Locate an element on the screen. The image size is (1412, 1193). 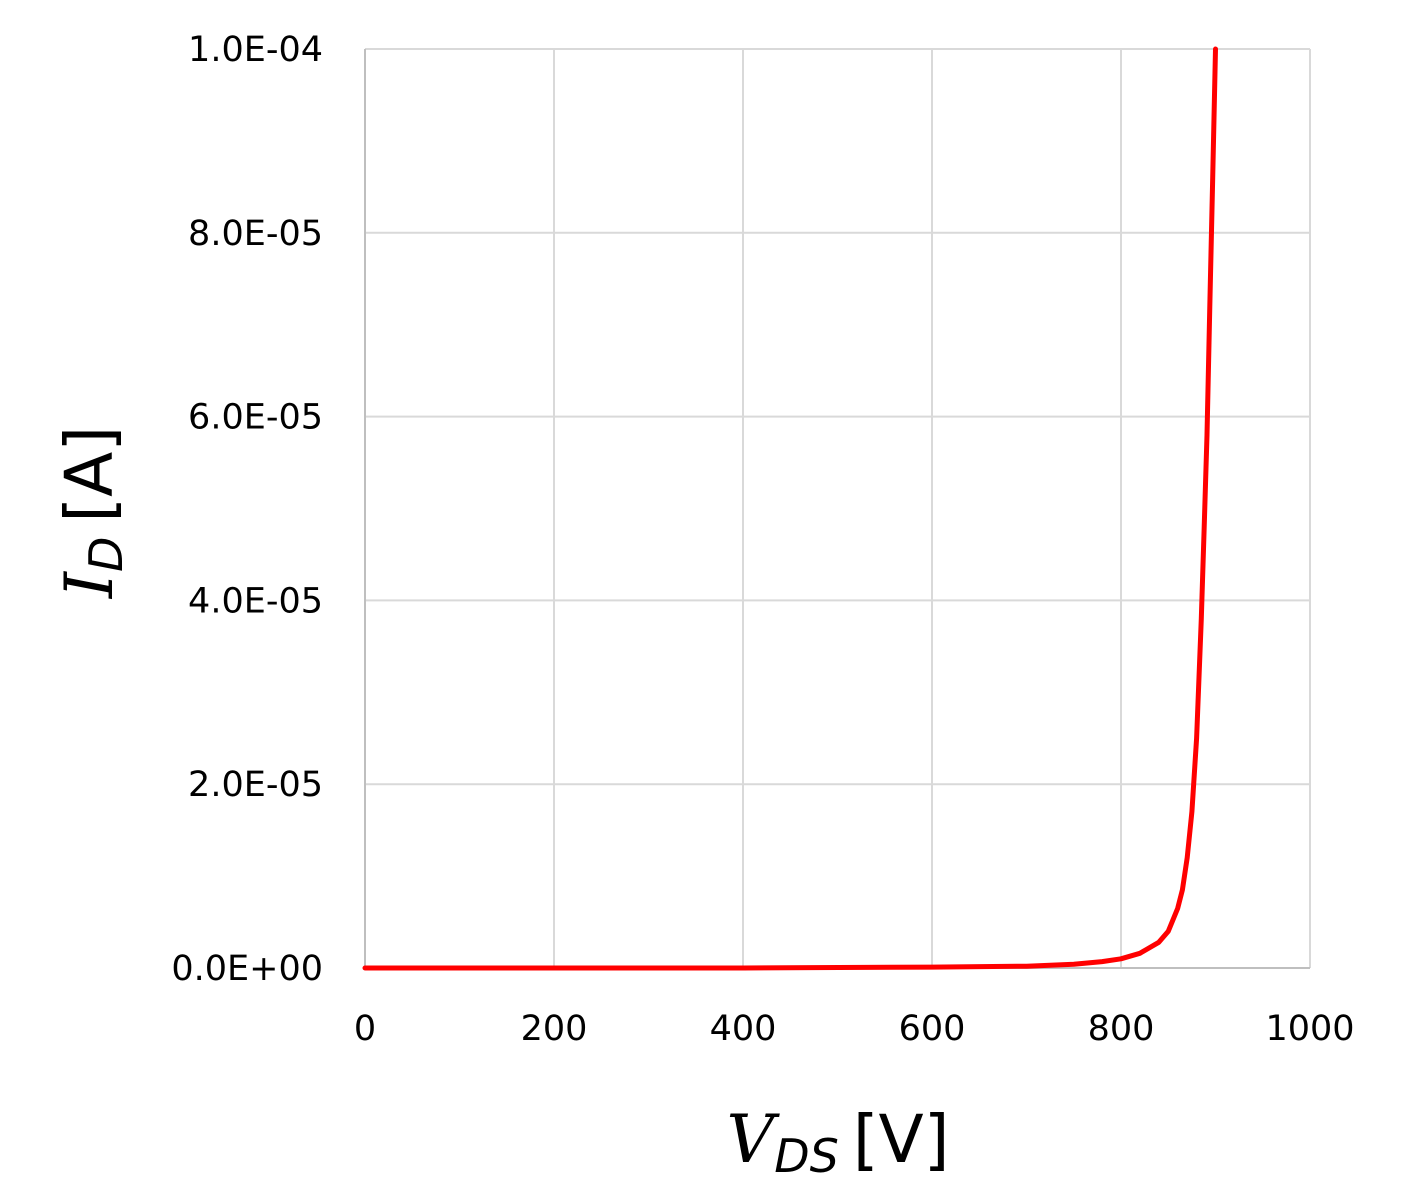
y-tick-label: 4.0E-05 is located at coordinates (255, 601).